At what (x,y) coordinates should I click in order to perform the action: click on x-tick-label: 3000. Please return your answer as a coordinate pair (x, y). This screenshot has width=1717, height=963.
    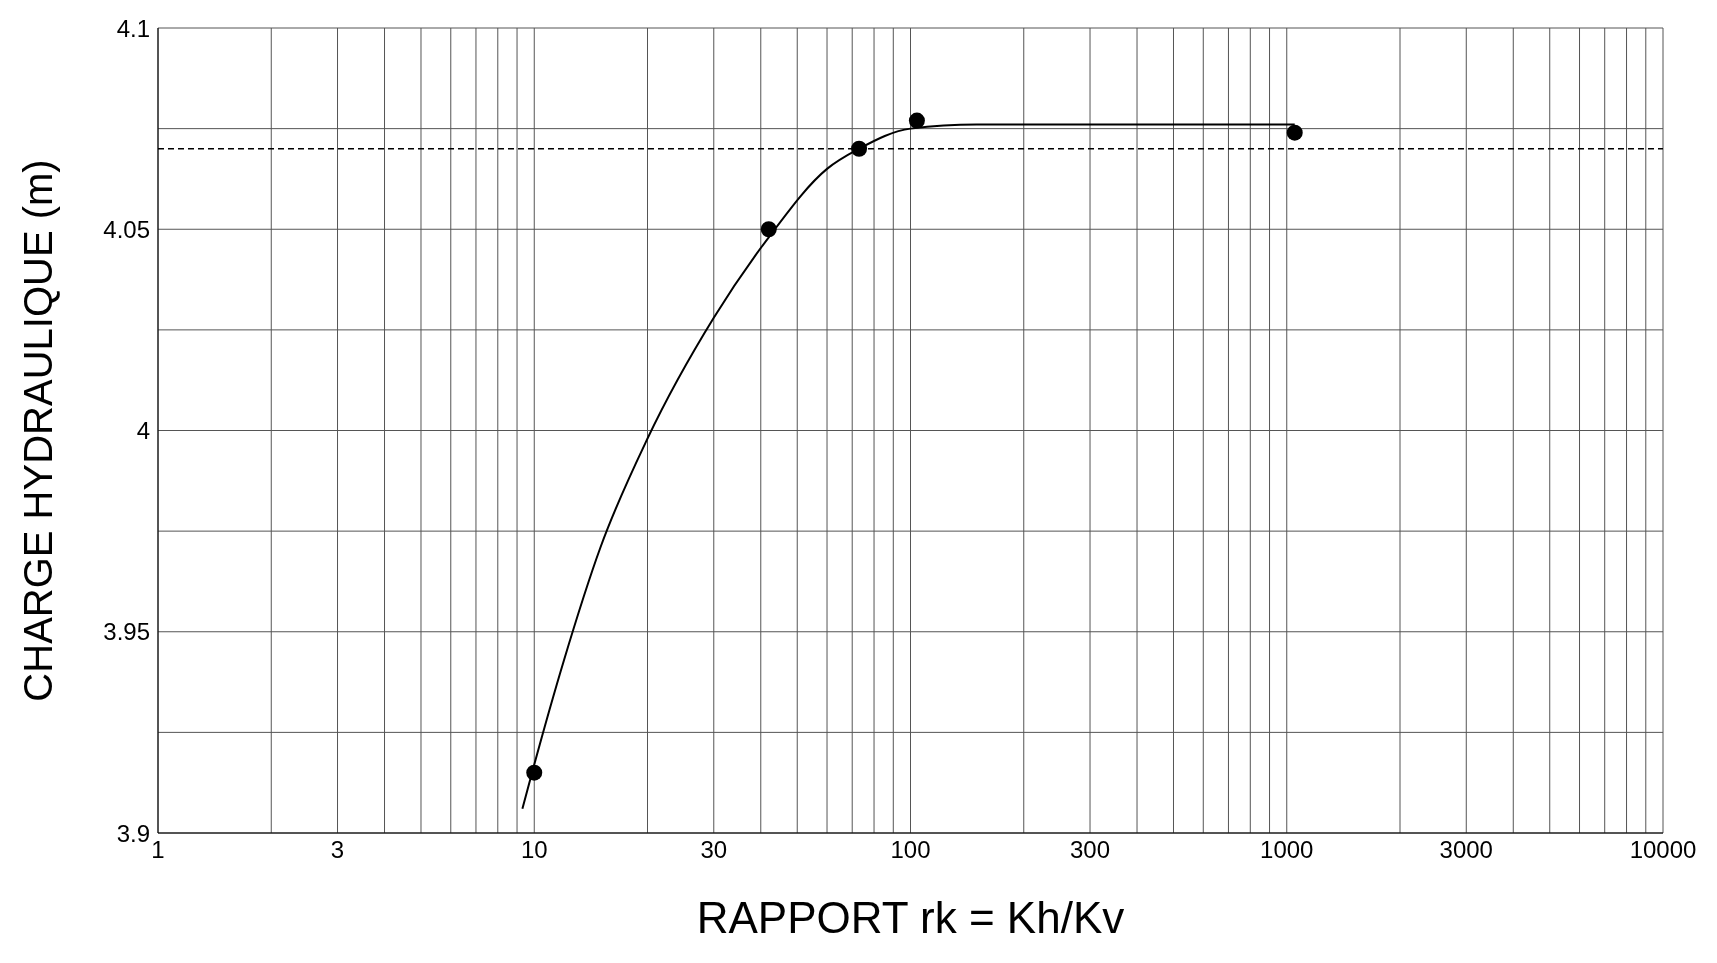
    Looking at the image, I should click on (1466, 850).